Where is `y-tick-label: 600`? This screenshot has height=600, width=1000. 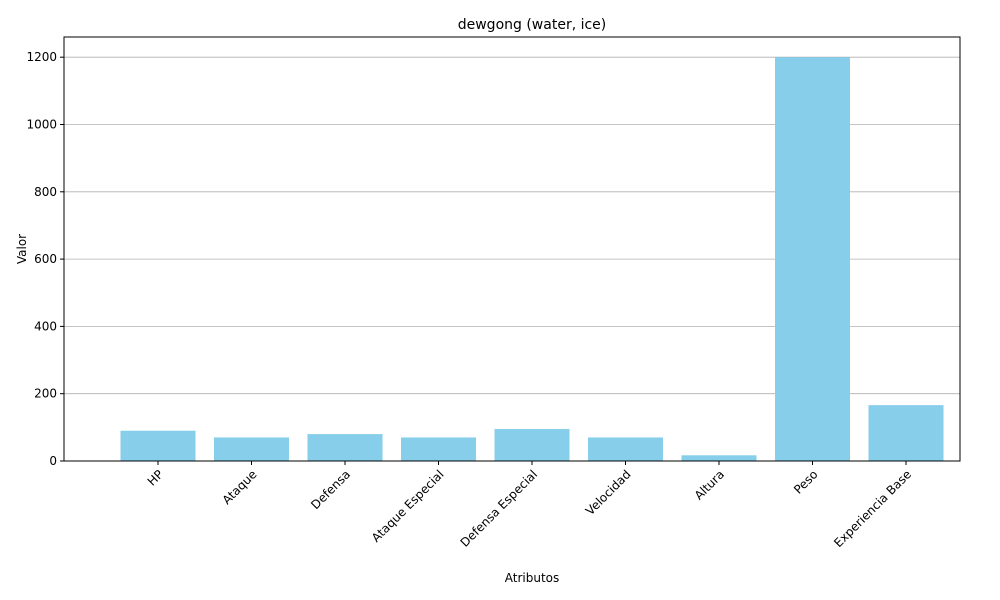
y-tick-label: 600 is located at coordinates (45, 259).